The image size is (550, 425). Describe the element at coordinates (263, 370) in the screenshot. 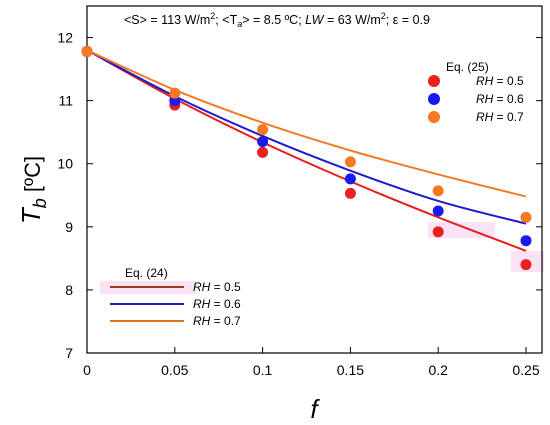

I see `x-tick-label: 0.1` at that location.